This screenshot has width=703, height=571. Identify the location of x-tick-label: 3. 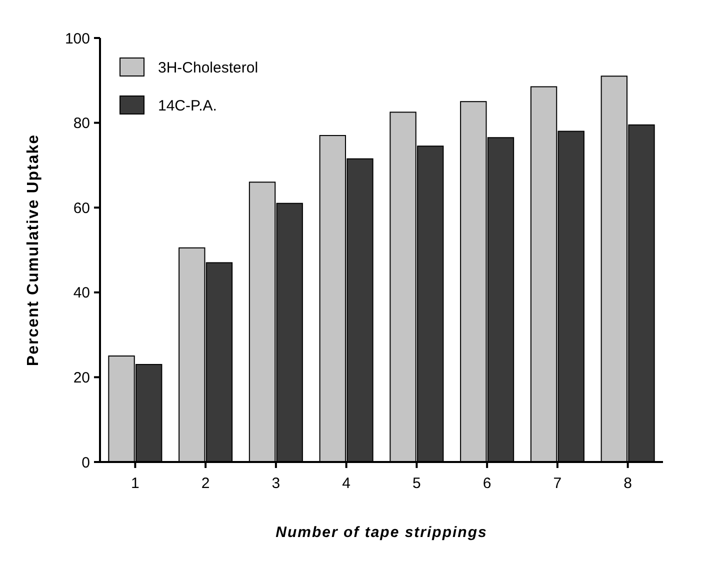
(276, 483).